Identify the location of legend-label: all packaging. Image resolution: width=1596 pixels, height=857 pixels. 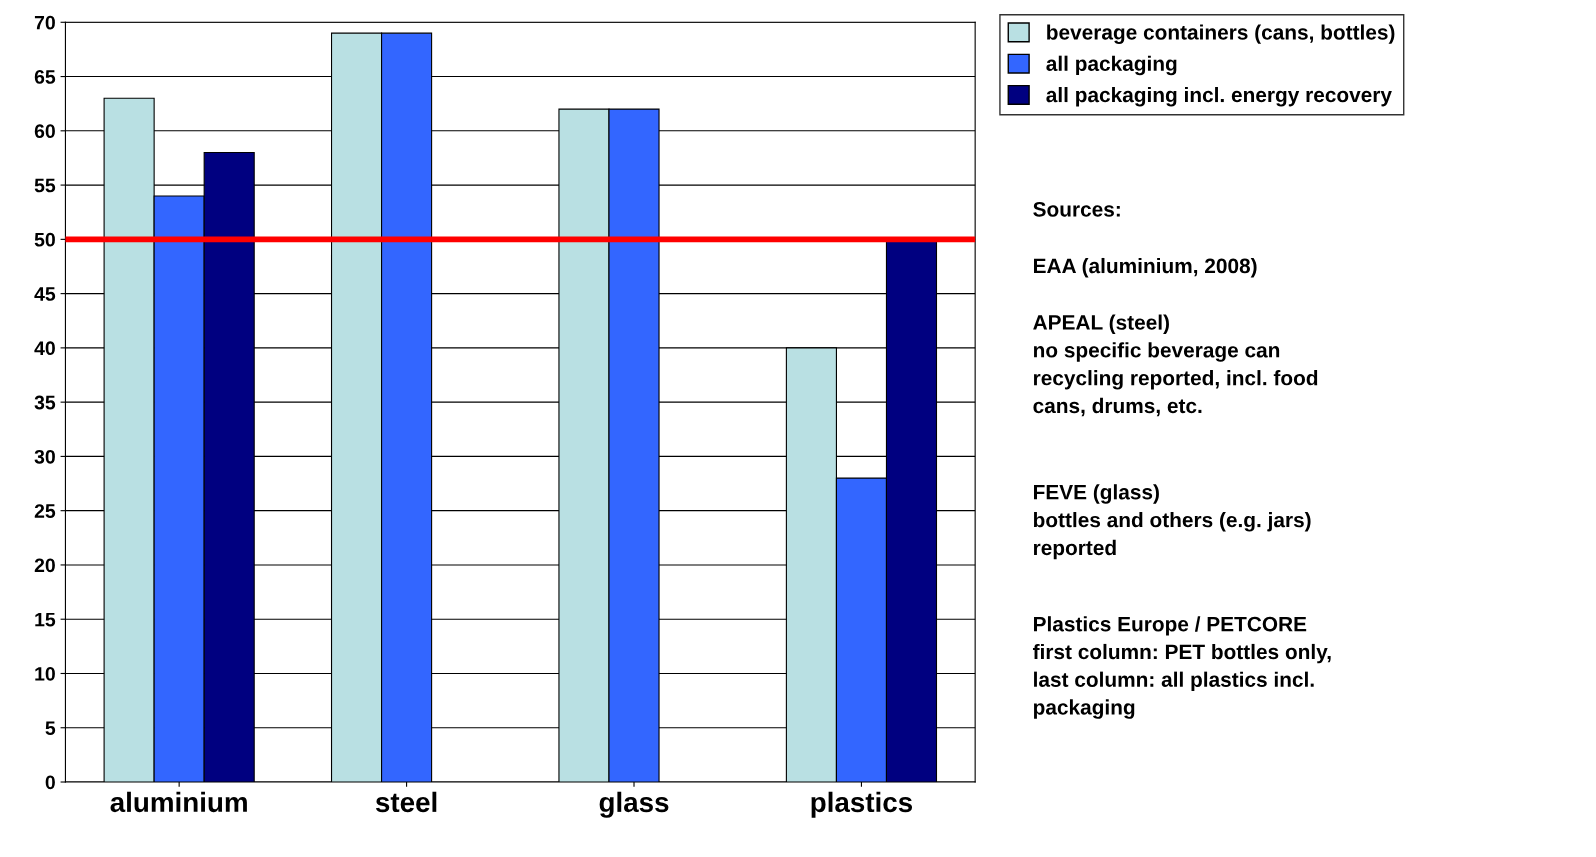
(1111, 65).